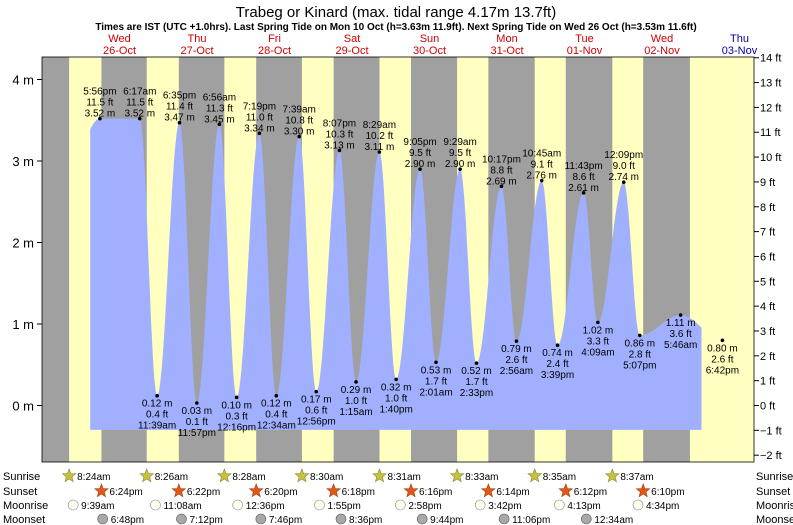 Image resolution: width=793 pixels, height=525 pixels. What do you see at coordinates (446, 520) in the screenshot?
I see `moonset-time: 9:44pm` at bounding box center [446, 520].